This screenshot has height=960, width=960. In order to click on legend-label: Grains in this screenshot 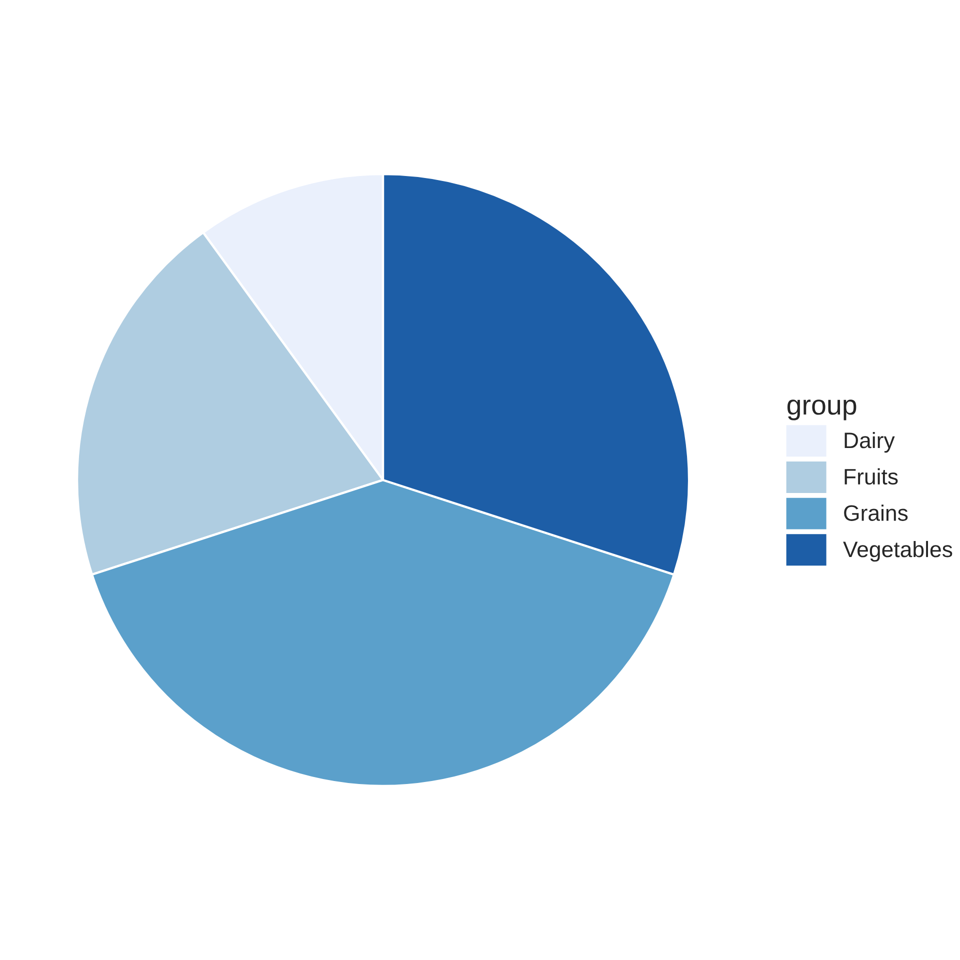, I will do `click(876, 512)`.